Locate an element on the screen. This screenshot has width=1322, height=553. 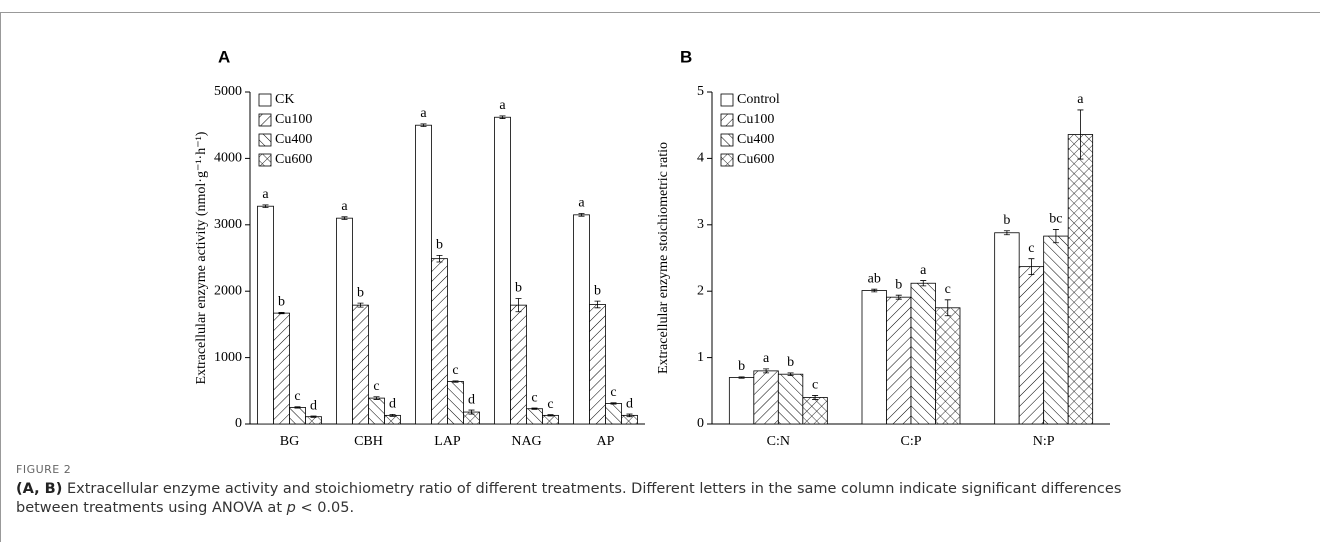
legend-label: Control is located at coordinates (758, 99).